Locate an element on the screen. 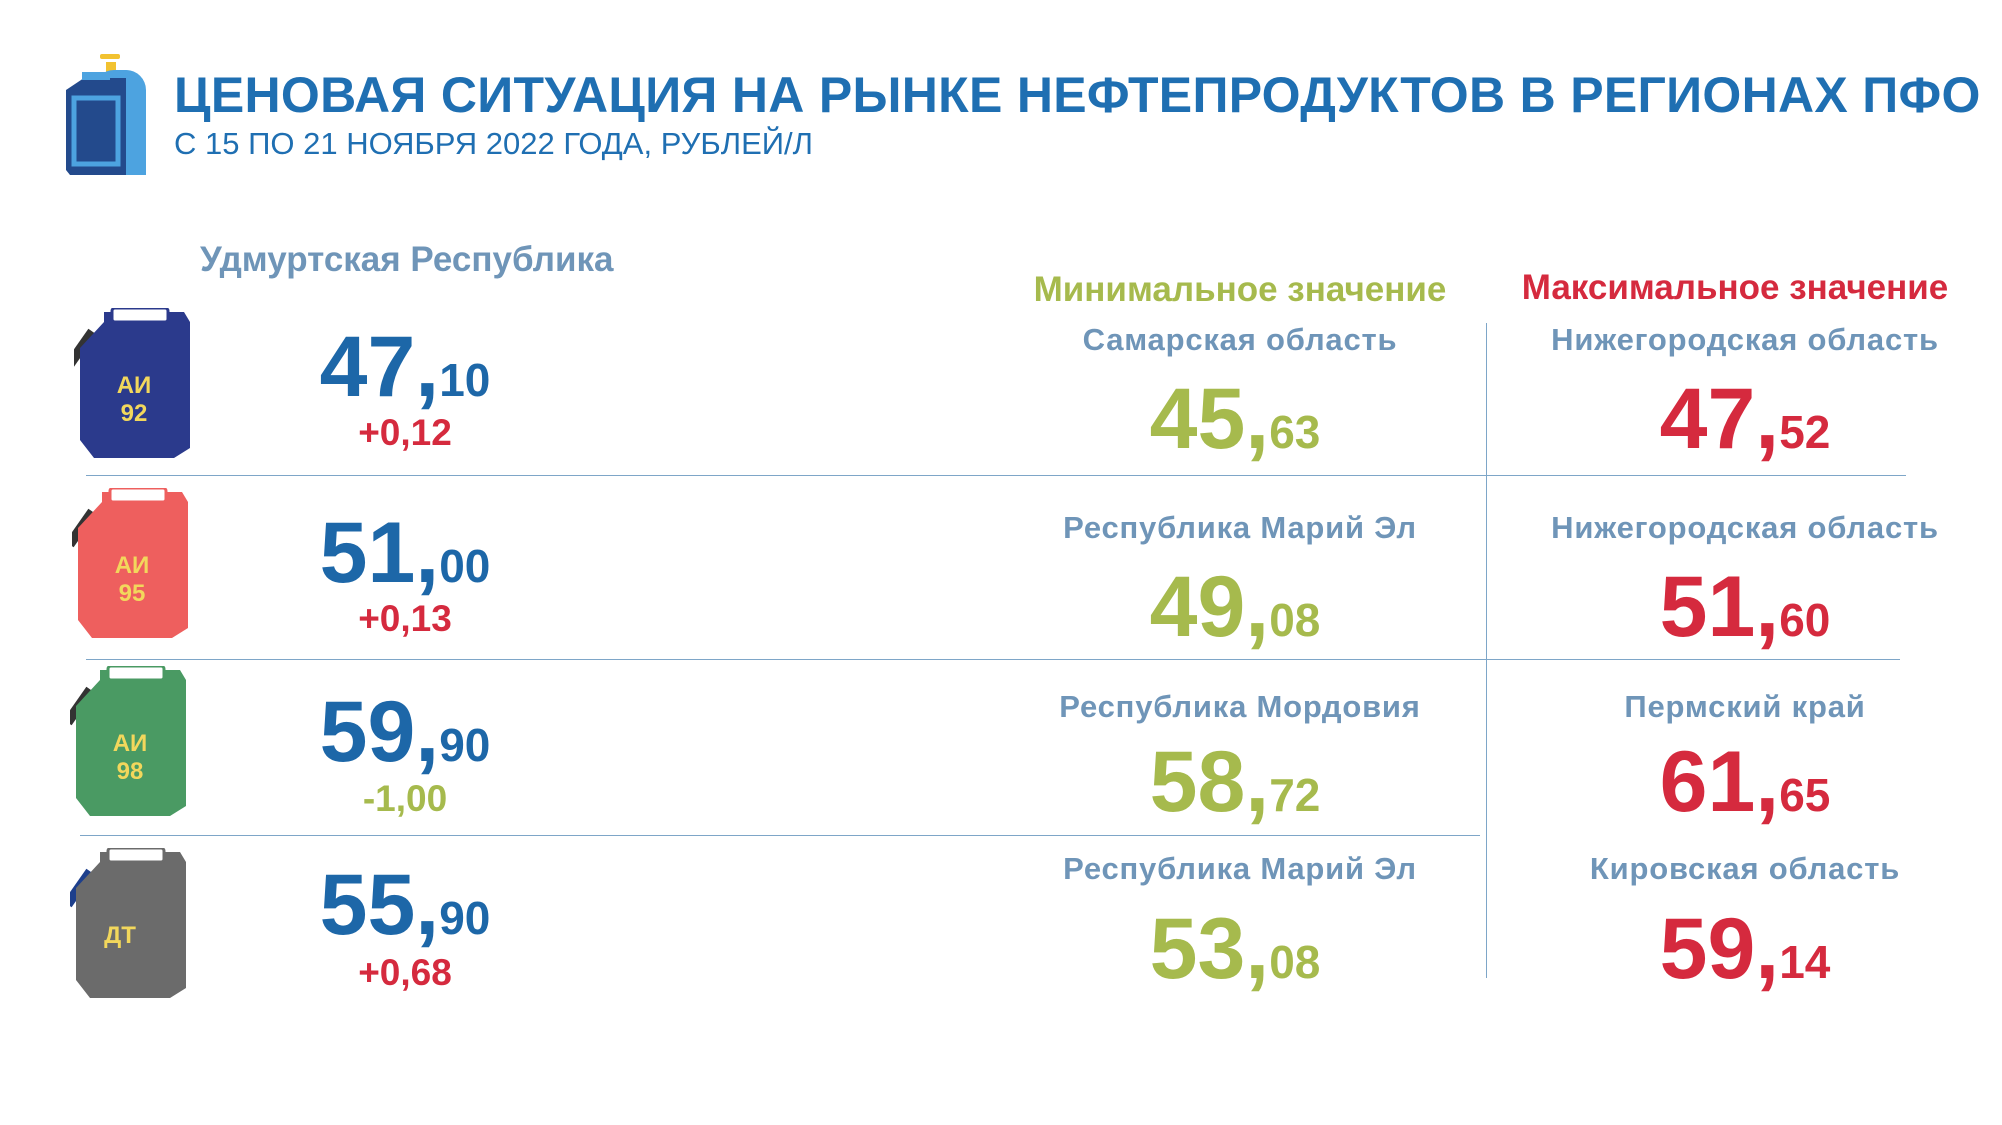 The height and width of the screenshot is (1125, 2002). max-region-ai98: Пермский край is located at coordinates (1745, 706).